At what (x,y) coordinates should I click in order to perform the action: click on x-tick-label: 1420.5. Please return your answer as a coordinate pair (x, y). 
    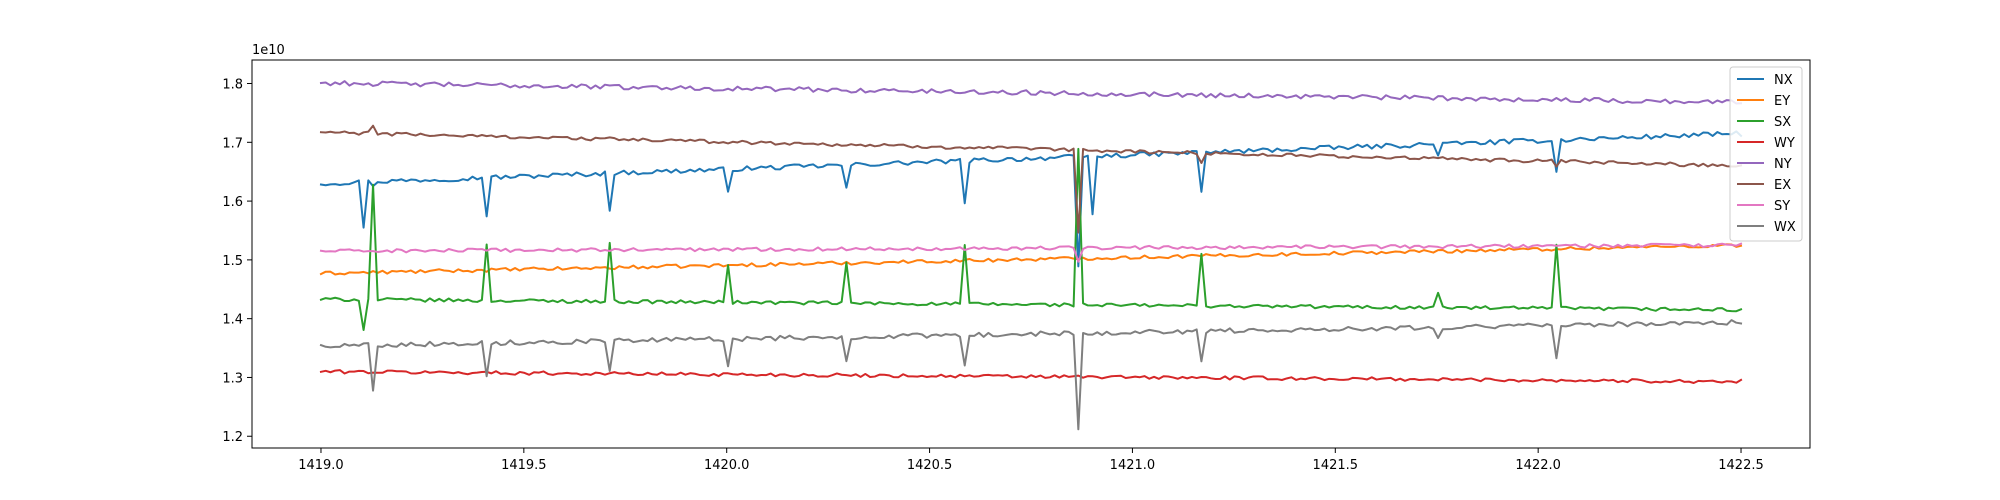
    Looking at the image, I should click on (930, 465).